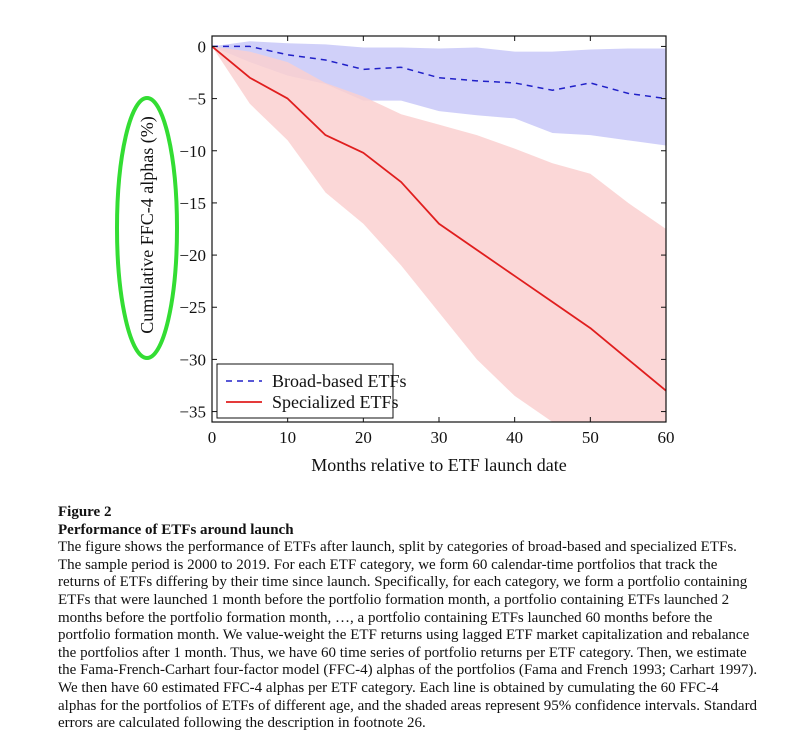 The height and width of the screenshot is (746, 800). Describe the element at coordinates (666, 437) in the screenshot. I see `x-tick-label: 60` at that location.